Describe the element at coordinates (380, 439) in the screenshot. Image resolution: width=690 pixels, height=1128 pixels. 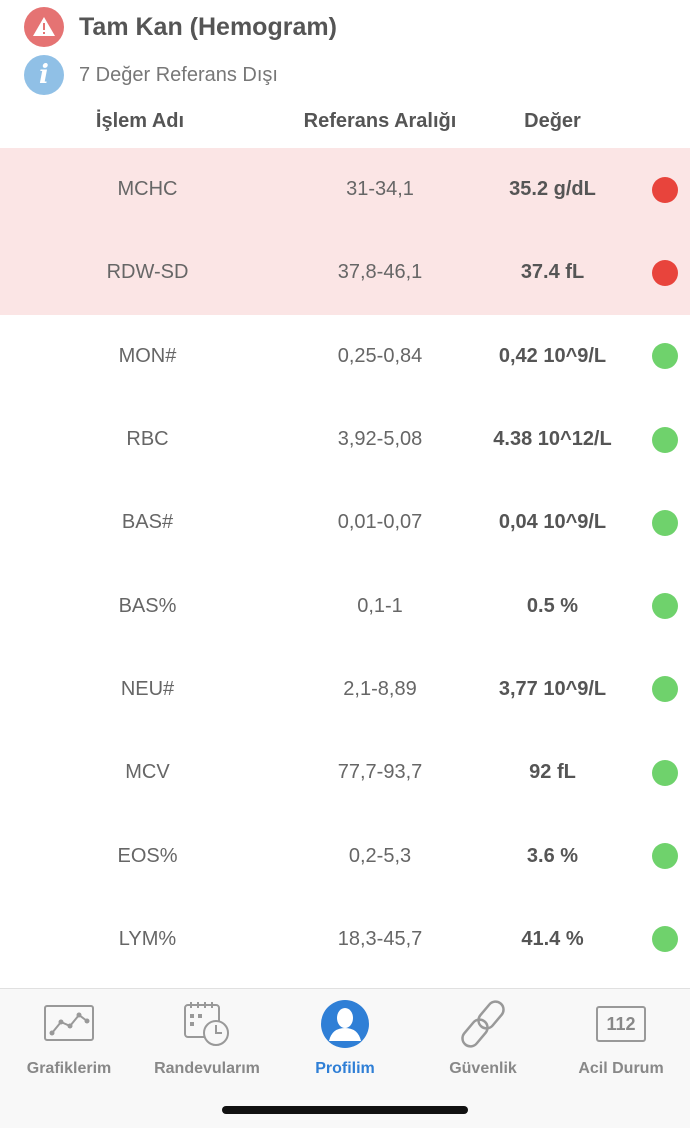
I see `reference-range: 3,92-5,08` at that location.